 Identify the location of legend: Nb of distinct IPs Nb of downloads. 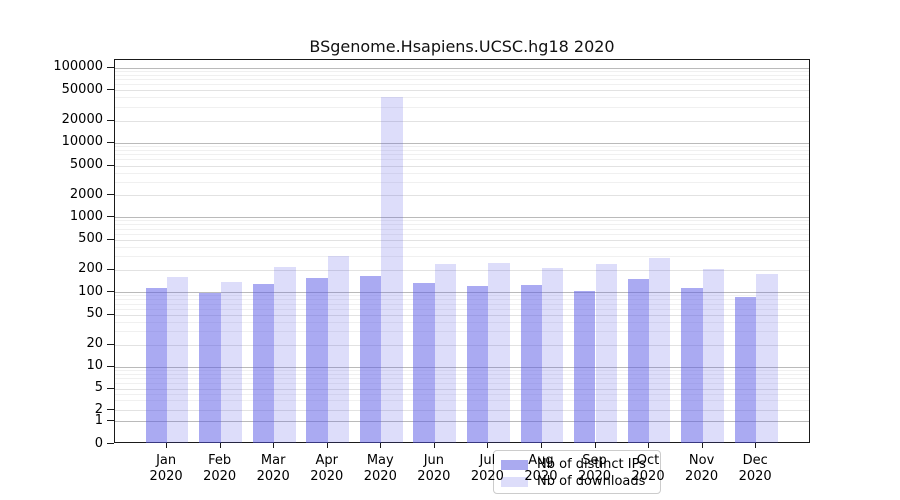
(577, 472).